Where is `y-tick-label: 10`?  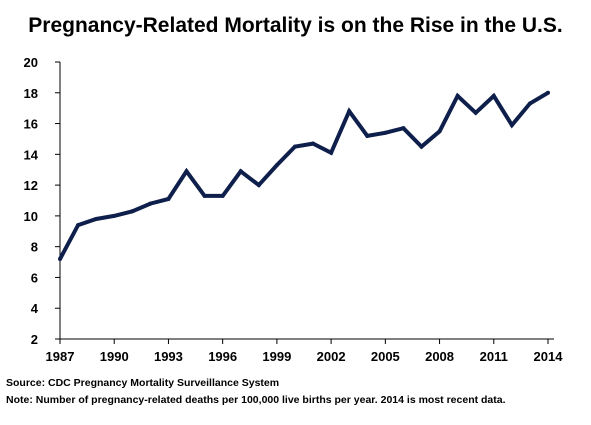
y-tick-label: 10 is located at coordinates (31, 216).